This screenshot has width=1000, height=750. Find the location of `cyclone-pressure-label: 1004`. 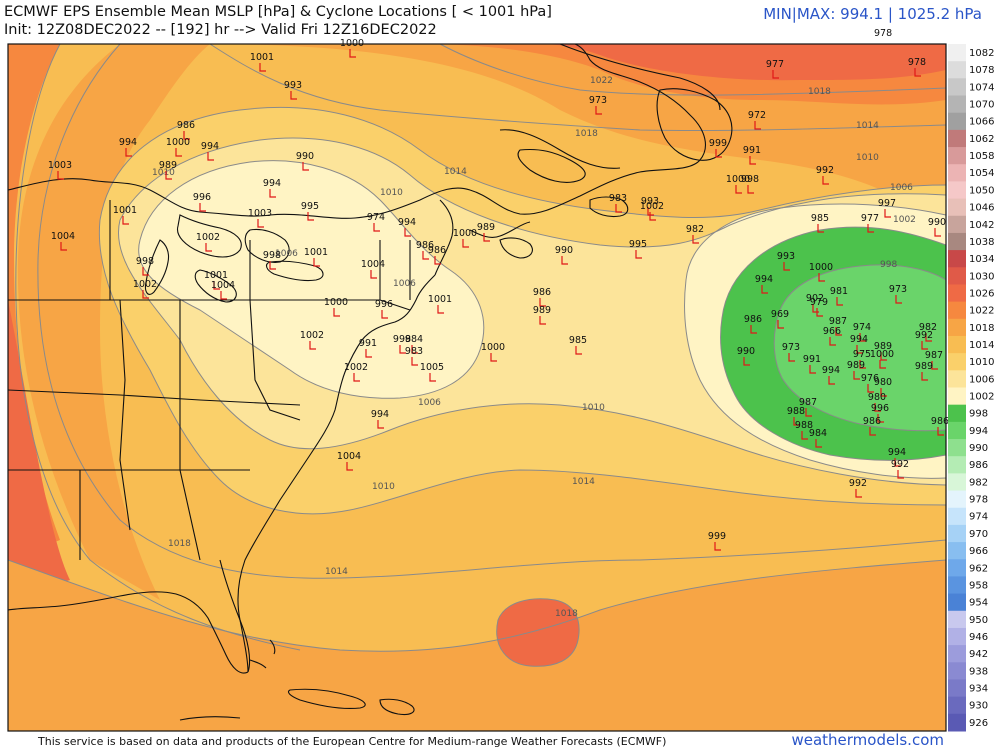

cyclone-pressure-label: 1004 is located at coordinates (373, 264).